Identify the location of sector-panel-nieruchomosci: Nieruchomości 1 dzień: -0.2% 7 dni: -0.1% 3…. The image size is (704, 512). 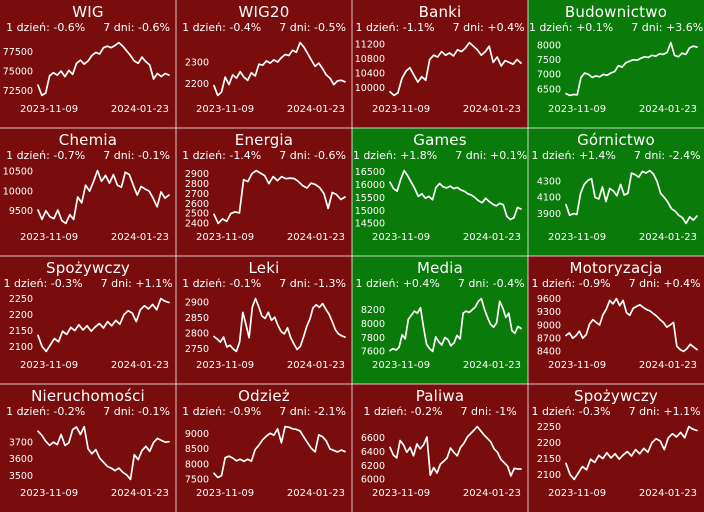
(88, 448).